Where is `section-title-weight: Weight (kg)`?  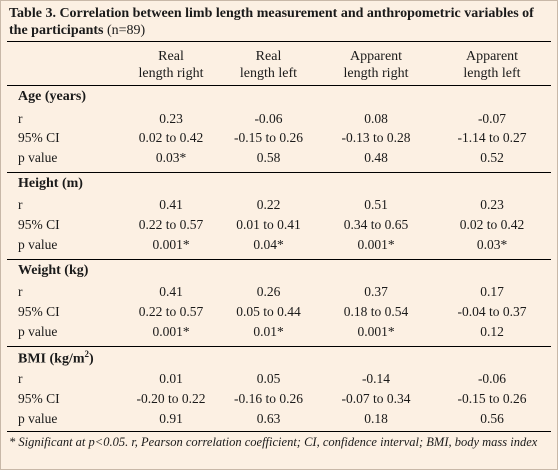 section-title-weight: Weight (kg) is located at coordinates (53, 270).